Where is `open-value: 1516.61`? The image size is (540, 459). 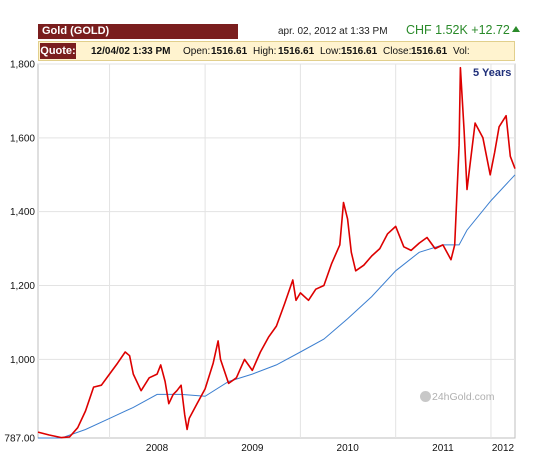 open-value: 1516.61 is located at coordinates (229, 51).